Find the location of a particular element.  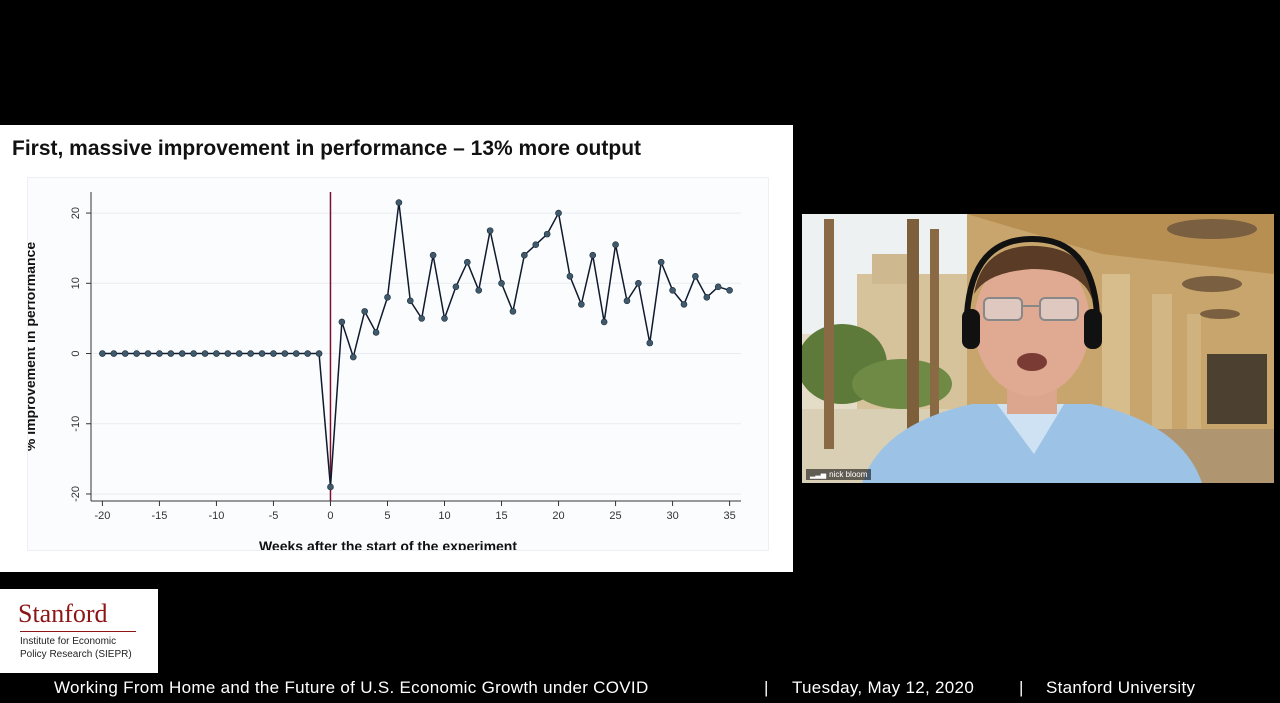

x-tick-label: 25 is located at coordinates (615, 516).